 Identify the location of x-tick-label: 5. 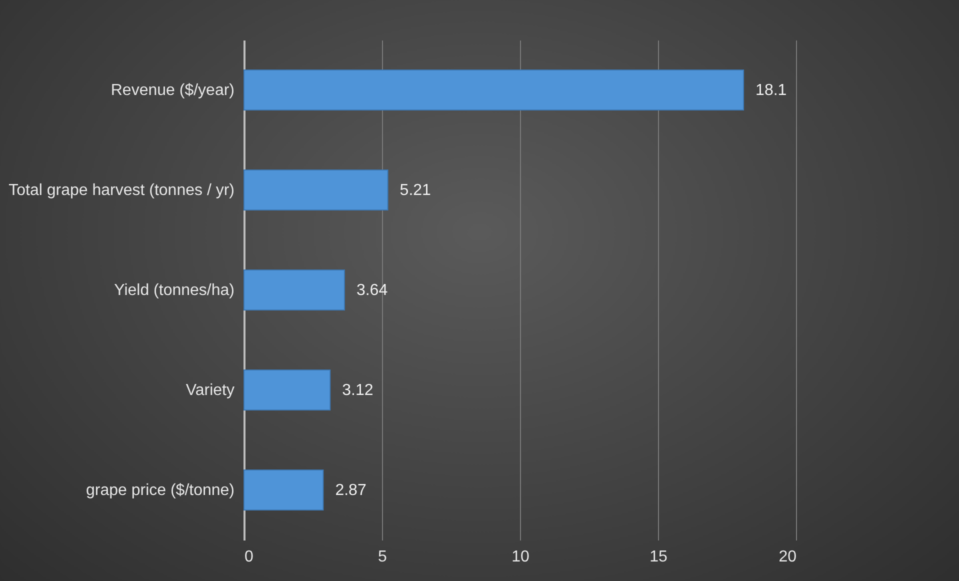
(383, 557).